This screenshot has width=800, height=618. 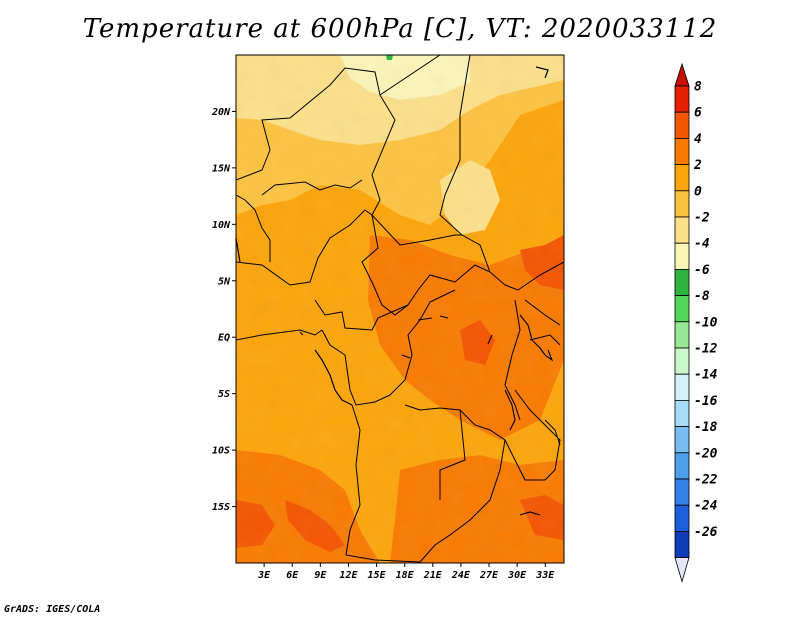 I want to click on colorbar-top-cap, so click(x=682, y=74).